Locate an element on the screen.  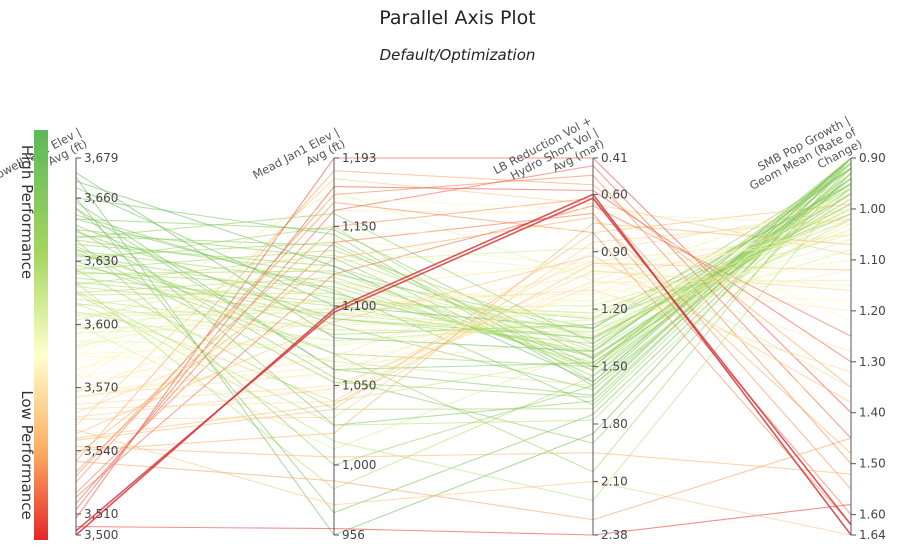
tick-label: 956 is located at coordinates (353, 535).